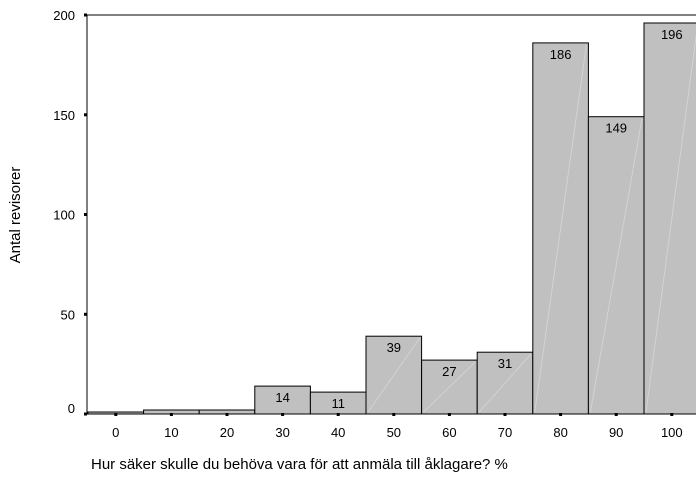  Describe the element at coordinates (171, 432) in the screenshot. I see `x-tick-label: 10` at that location.